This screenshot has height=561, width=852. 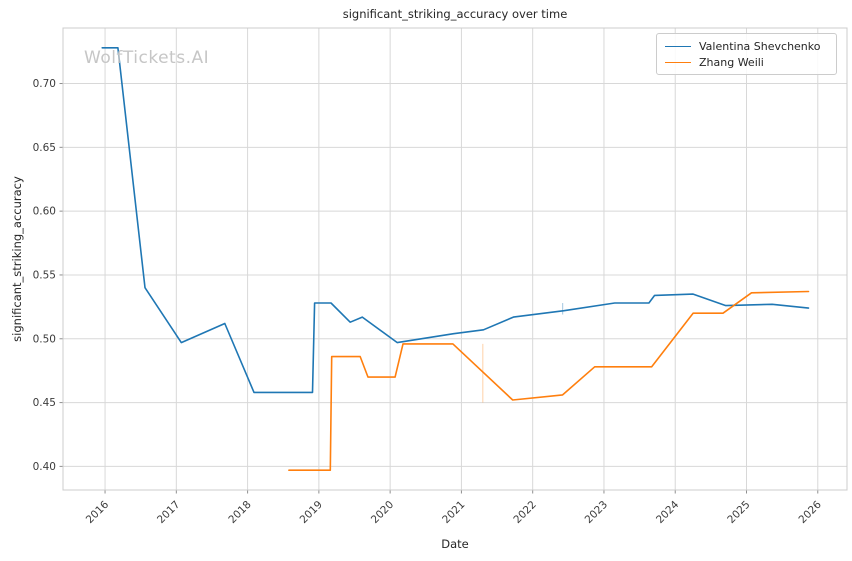 What do you see at coordinates (44, 212) in the screenshot?
I see `y-tick-label: 0.60` at bounding box center [44, 212].